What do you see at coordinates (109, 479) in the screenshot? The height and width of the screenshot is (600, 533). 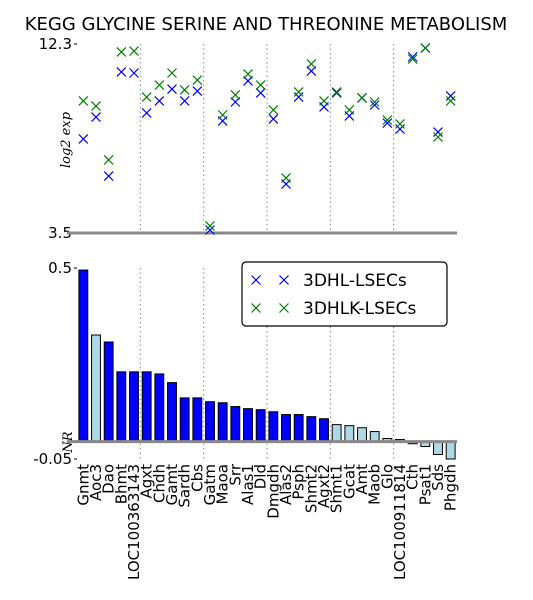 I see `x-tick-label: Dao` at bounding box center [109, 479].